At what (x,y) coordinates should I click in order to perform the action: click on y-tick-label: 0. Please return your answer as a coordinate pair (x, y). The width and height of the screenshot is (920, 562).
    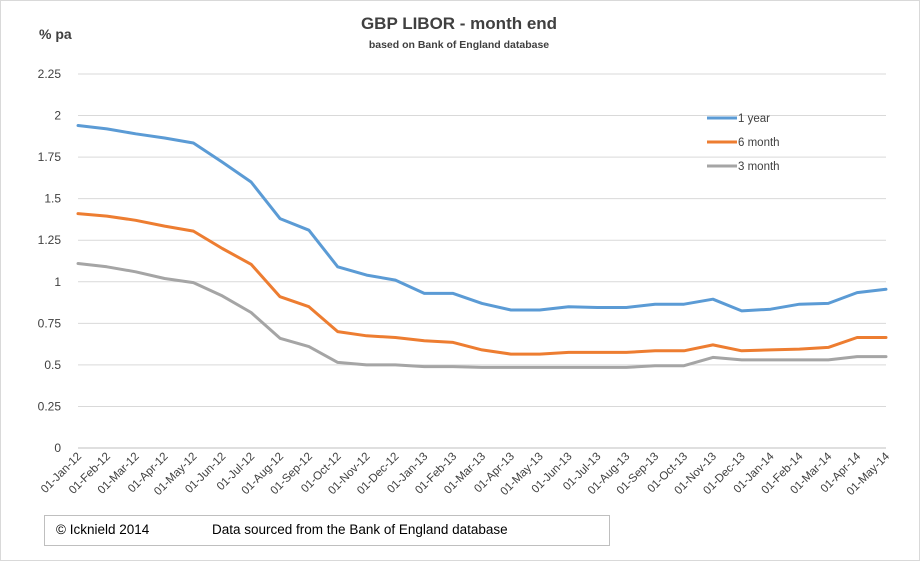
    Looking at the image, I should click on (57, 448).